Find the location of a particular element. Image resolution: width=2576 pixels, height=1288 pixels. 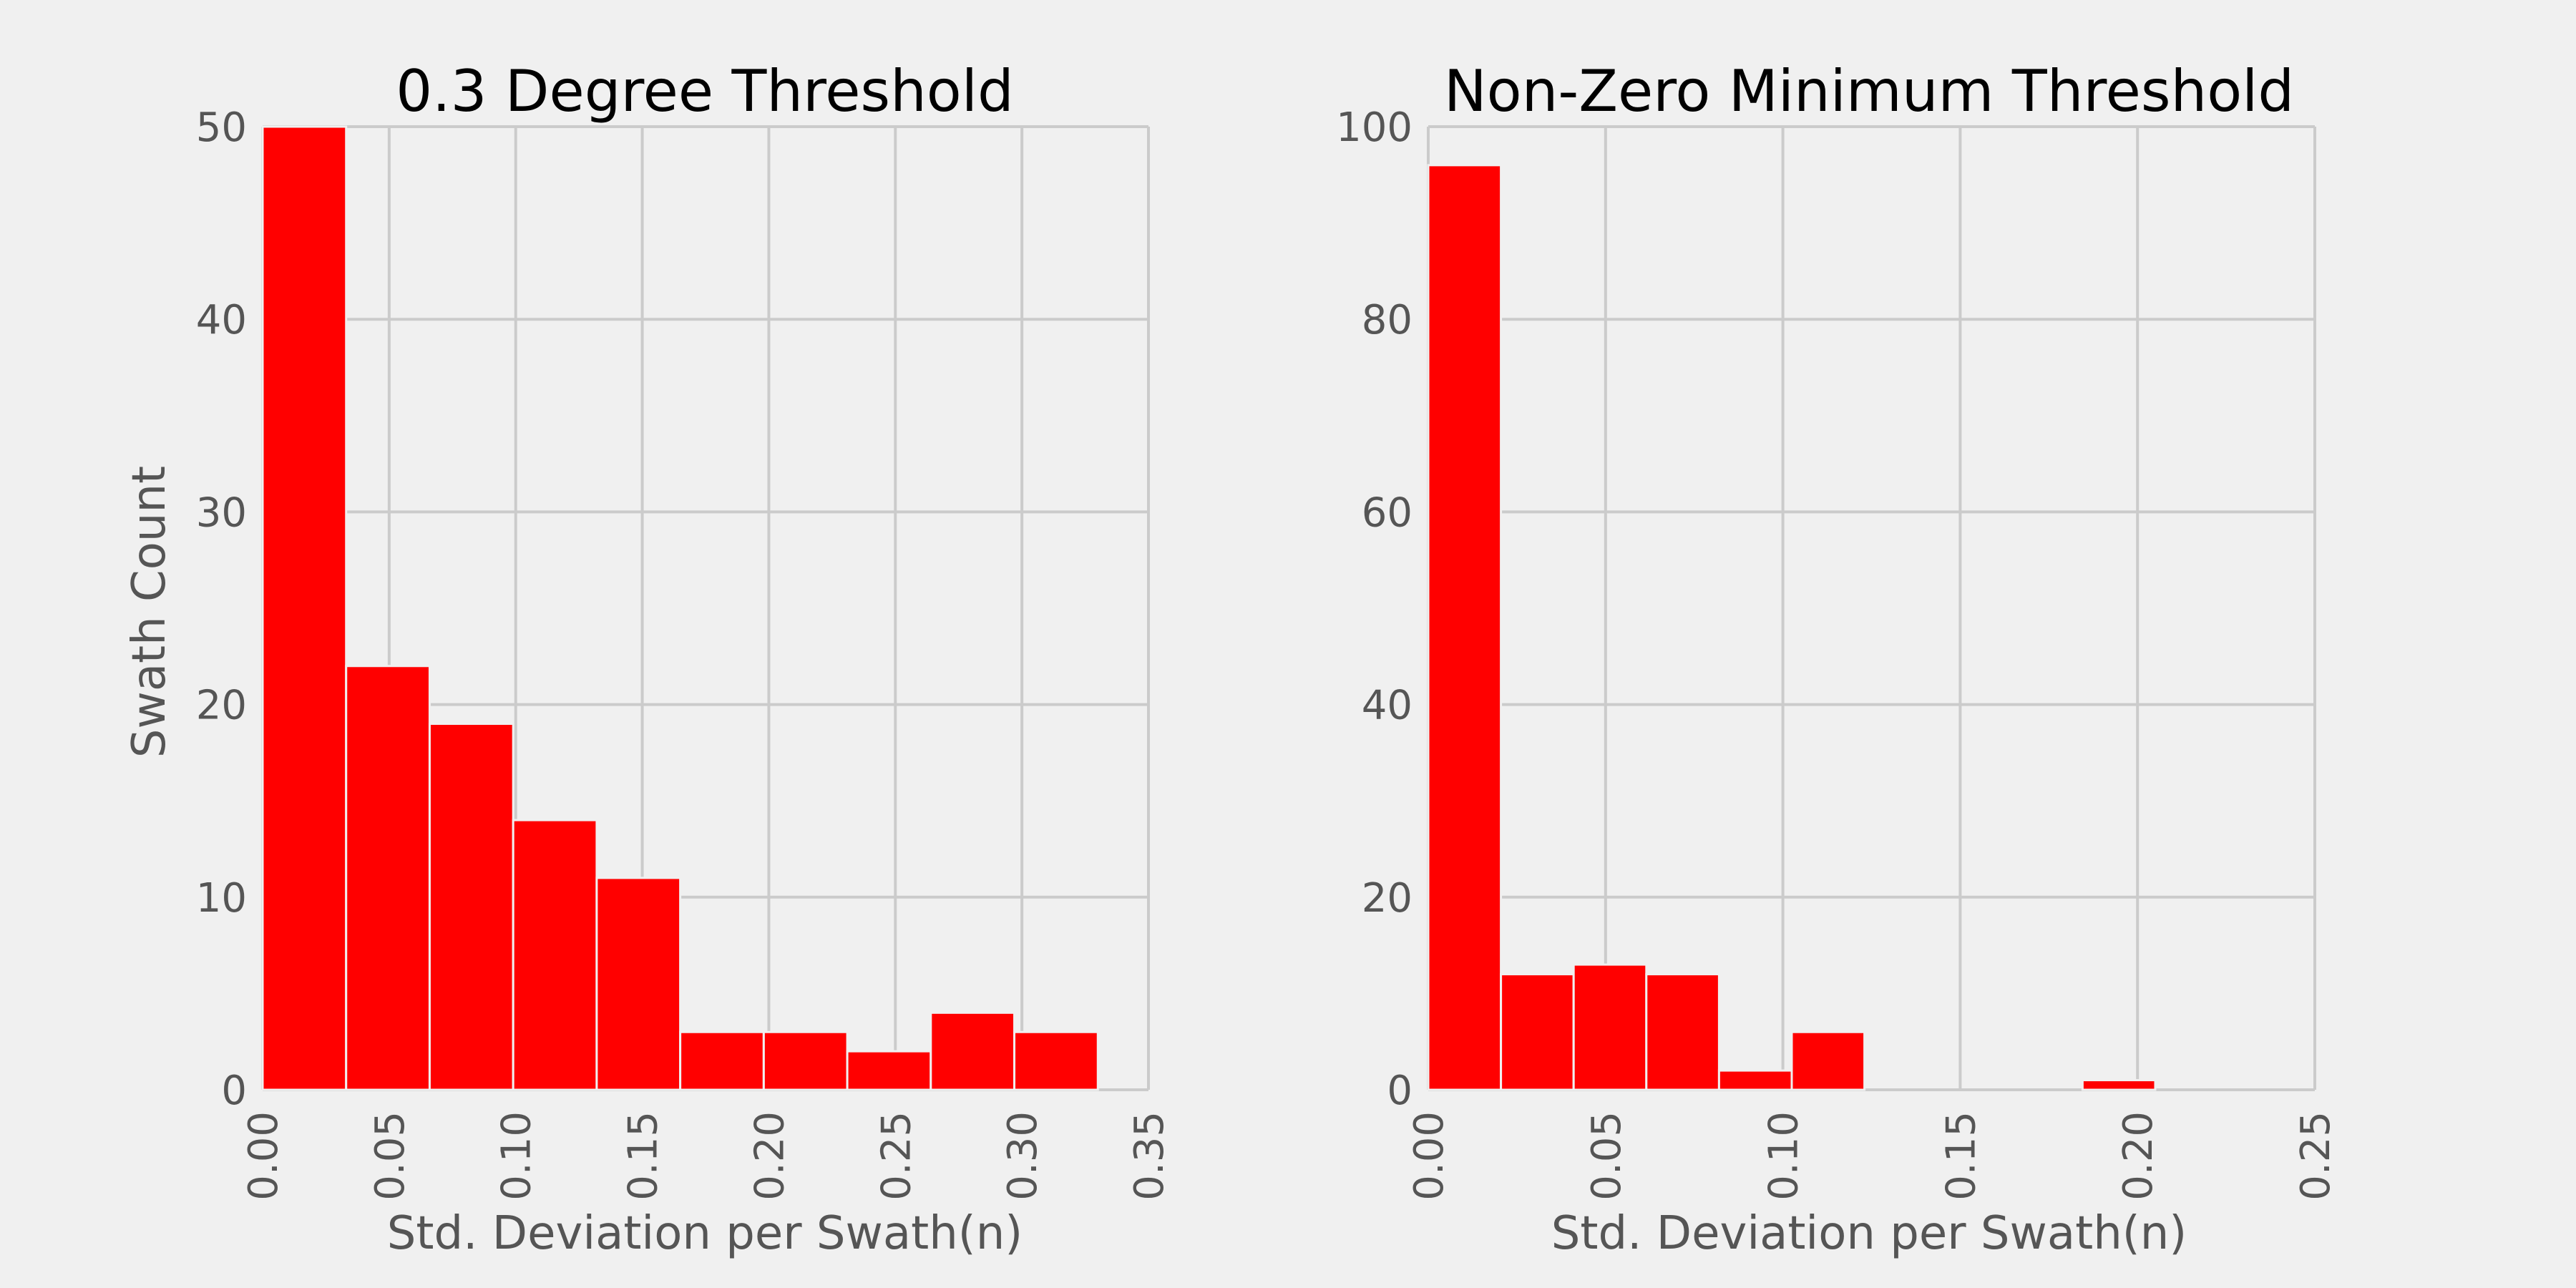

y-tick-label: 80 is located at coordinates (1387, 320).